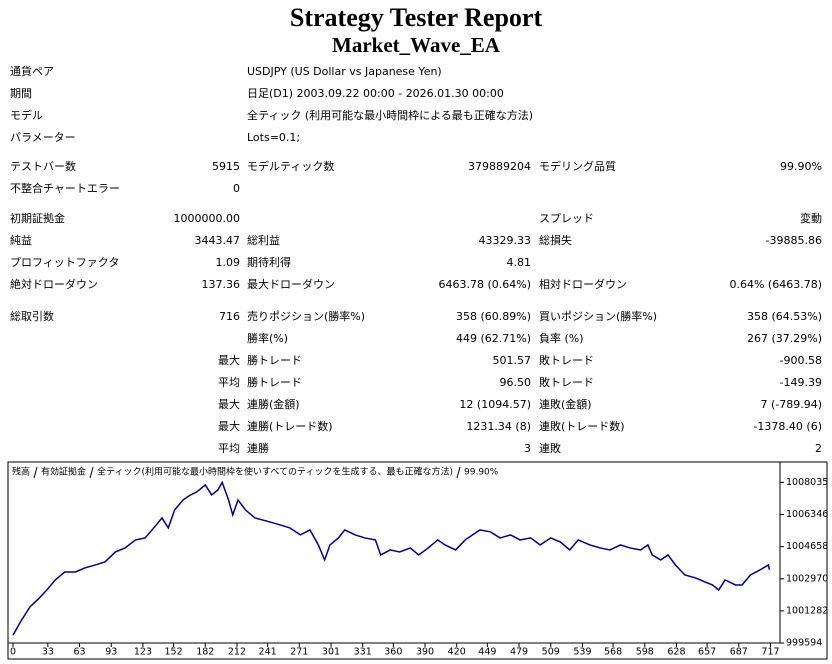 Image resolution: width=832 pixels, height=664 pixels. Describe the element at coordinates (21, 472) in the screenshot. I see `legend-item: 残高` at that location.